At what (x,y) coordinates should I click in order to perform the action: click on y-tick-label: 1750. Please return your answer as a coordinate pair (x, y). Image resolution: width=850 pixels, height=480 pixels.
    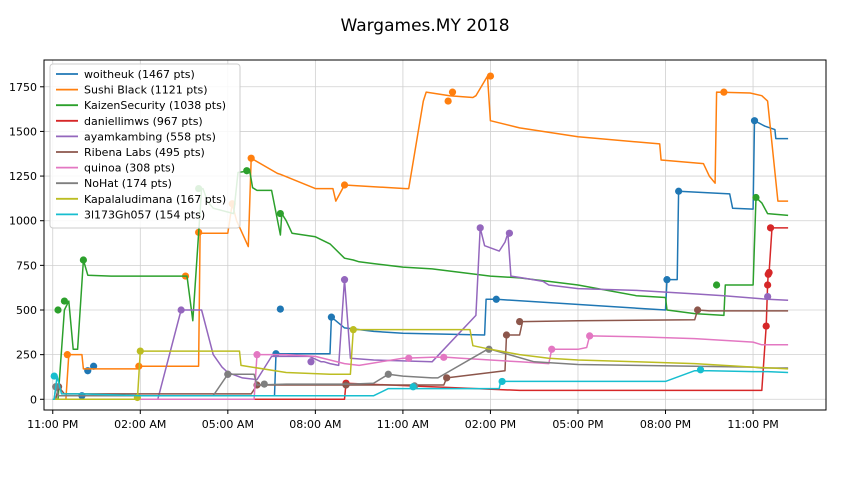
    Looking at the image, I should click on (23, 87).